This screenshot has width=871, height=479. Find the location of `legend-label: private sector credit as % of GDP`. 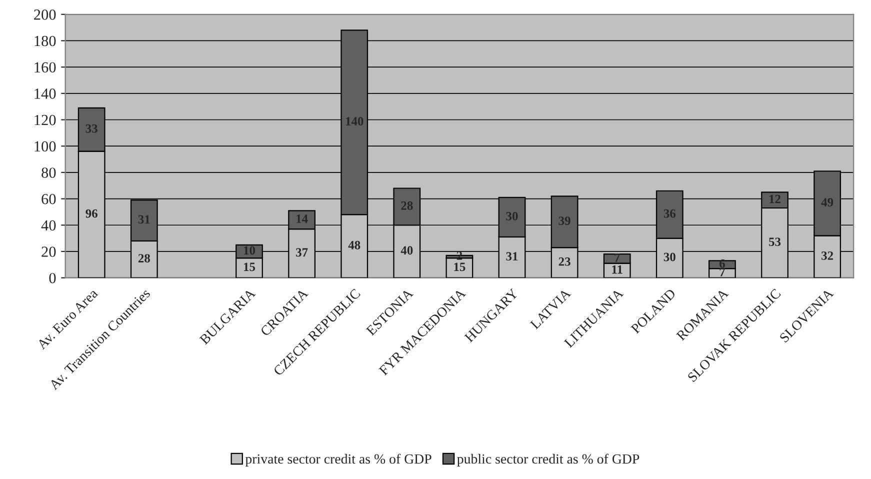

legend-label: private sector credit as % of GDP is located at coordinates (338, 460).